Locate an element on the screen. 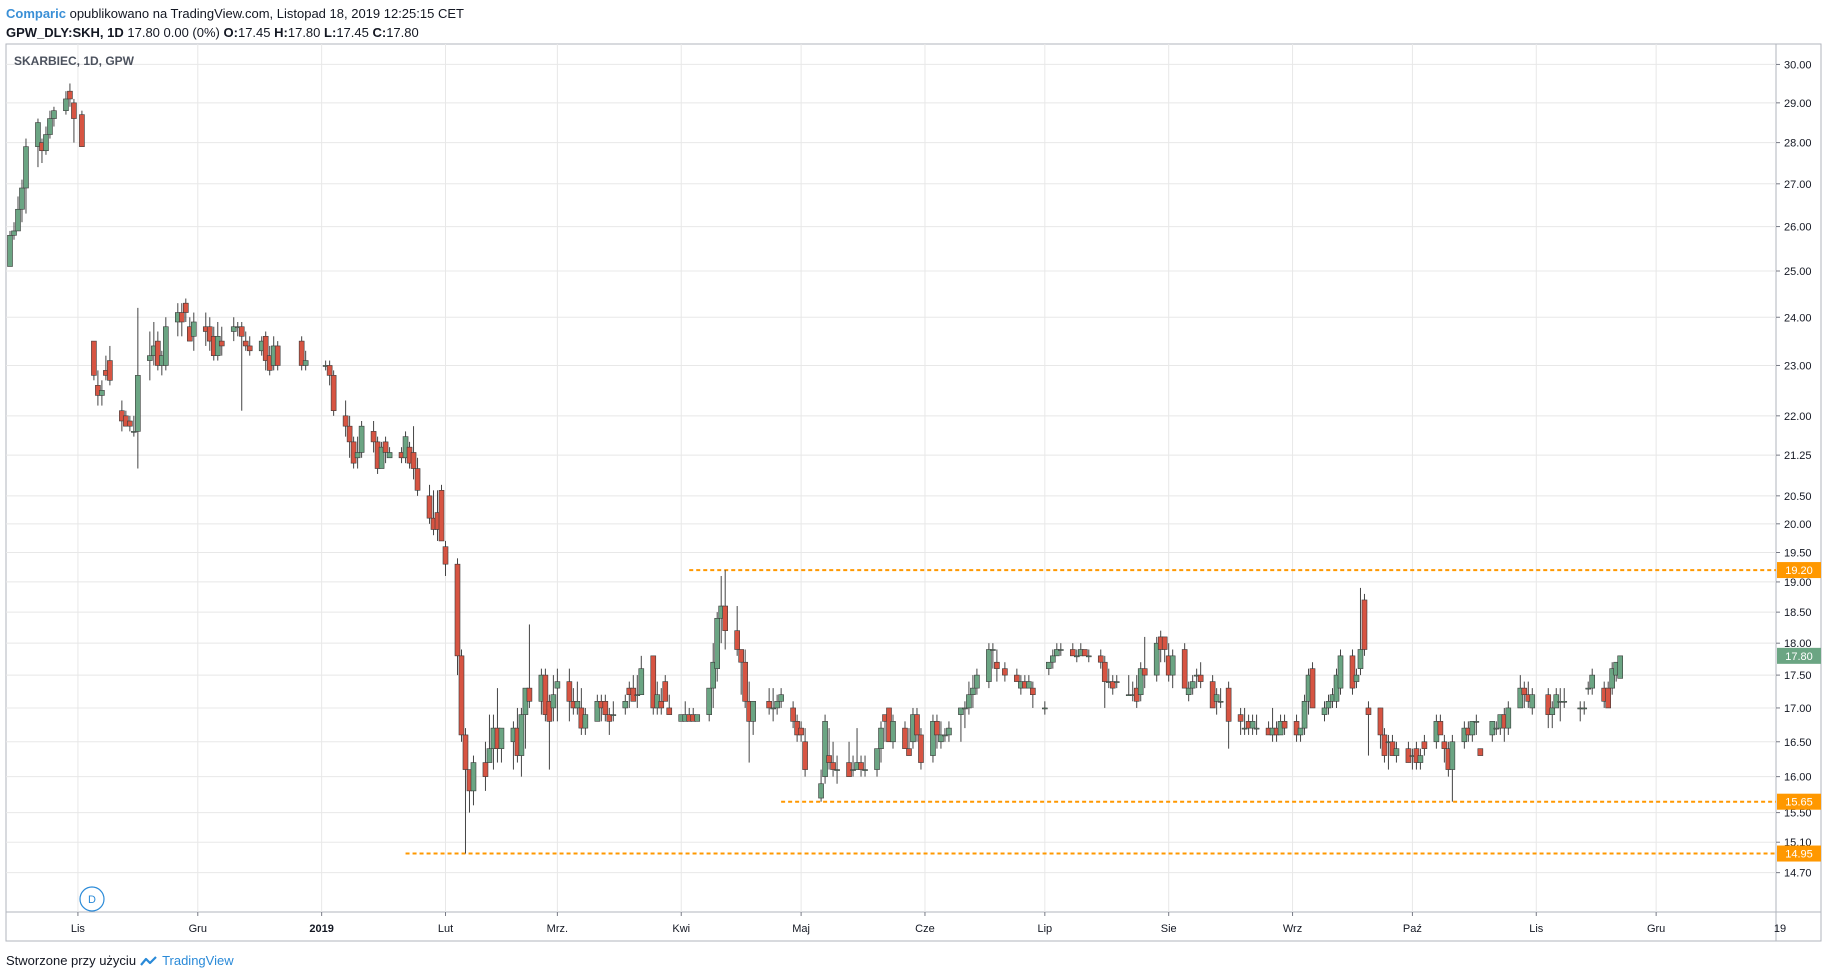  interval-badge: D is located at coordinates (92, 899).